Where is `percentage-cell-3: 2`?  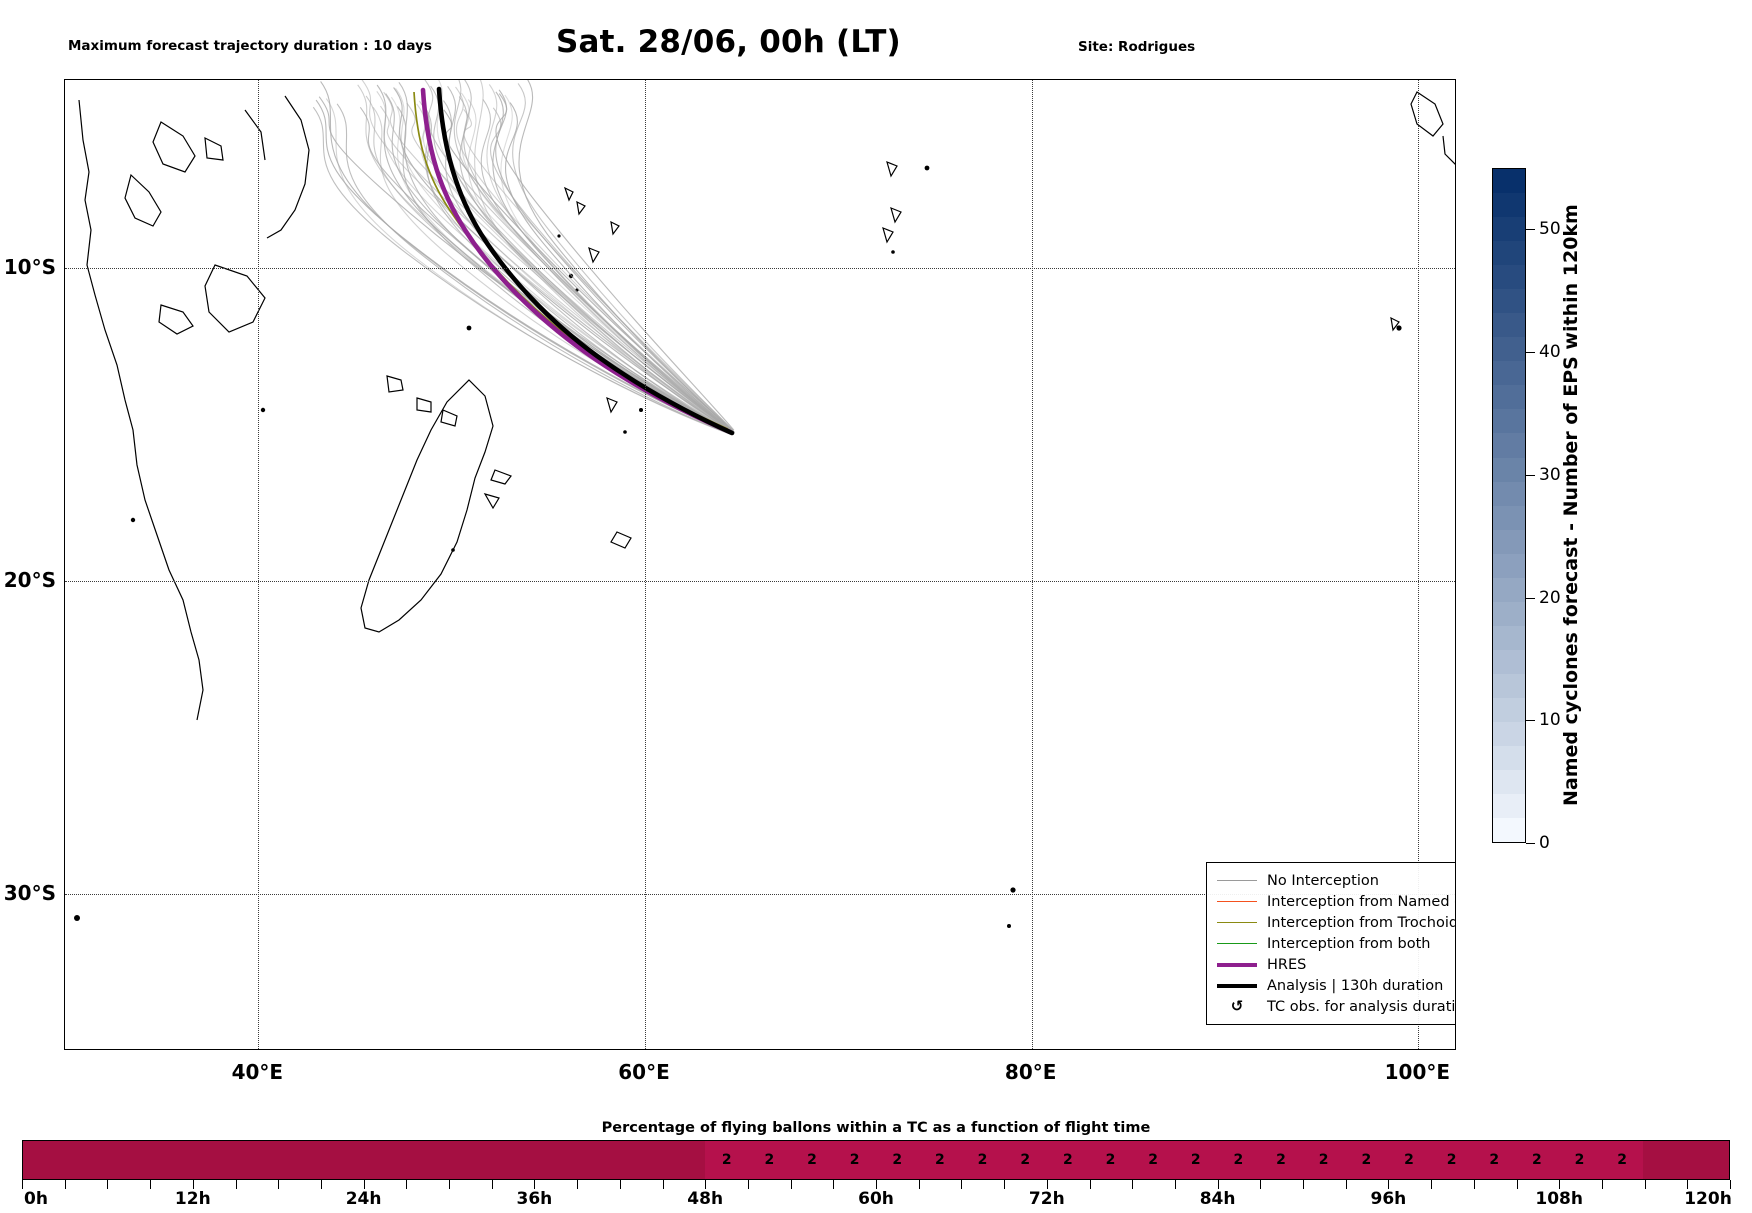
percentage-cell-3: 2 is located at coordinates (812, 1160).